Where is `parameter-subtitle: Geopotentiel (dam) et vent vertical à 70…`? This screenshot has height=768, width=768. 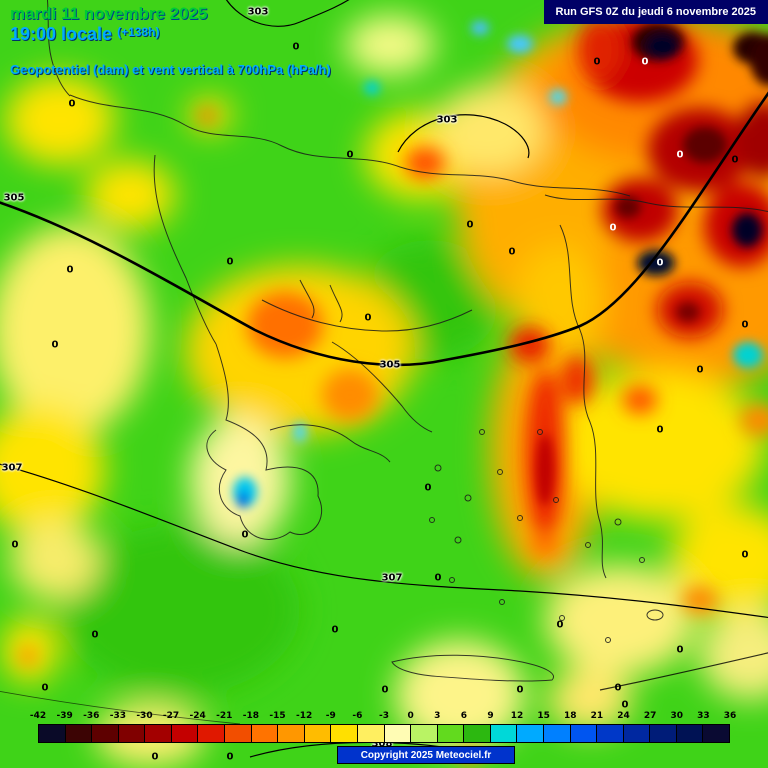 parameter-subtitle: Geopotentiel (dam) et vent vertical à 70… is located at coordinates (170, 69).